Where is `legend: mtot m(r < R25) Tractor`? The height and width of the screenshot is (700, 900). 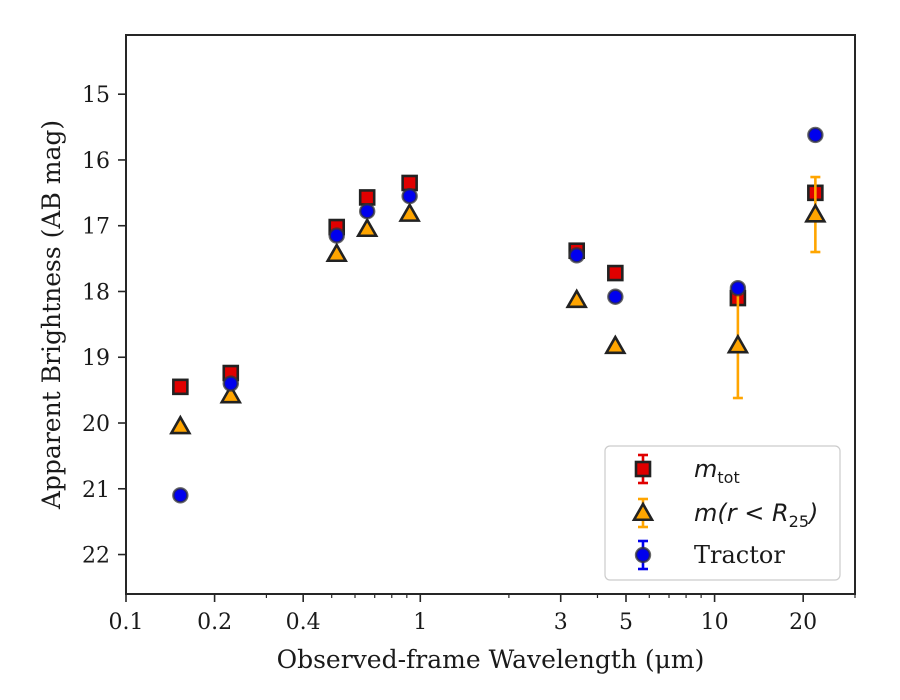 legend: mtot m(r < R25) Tractor is located at coordinates (722, 513).